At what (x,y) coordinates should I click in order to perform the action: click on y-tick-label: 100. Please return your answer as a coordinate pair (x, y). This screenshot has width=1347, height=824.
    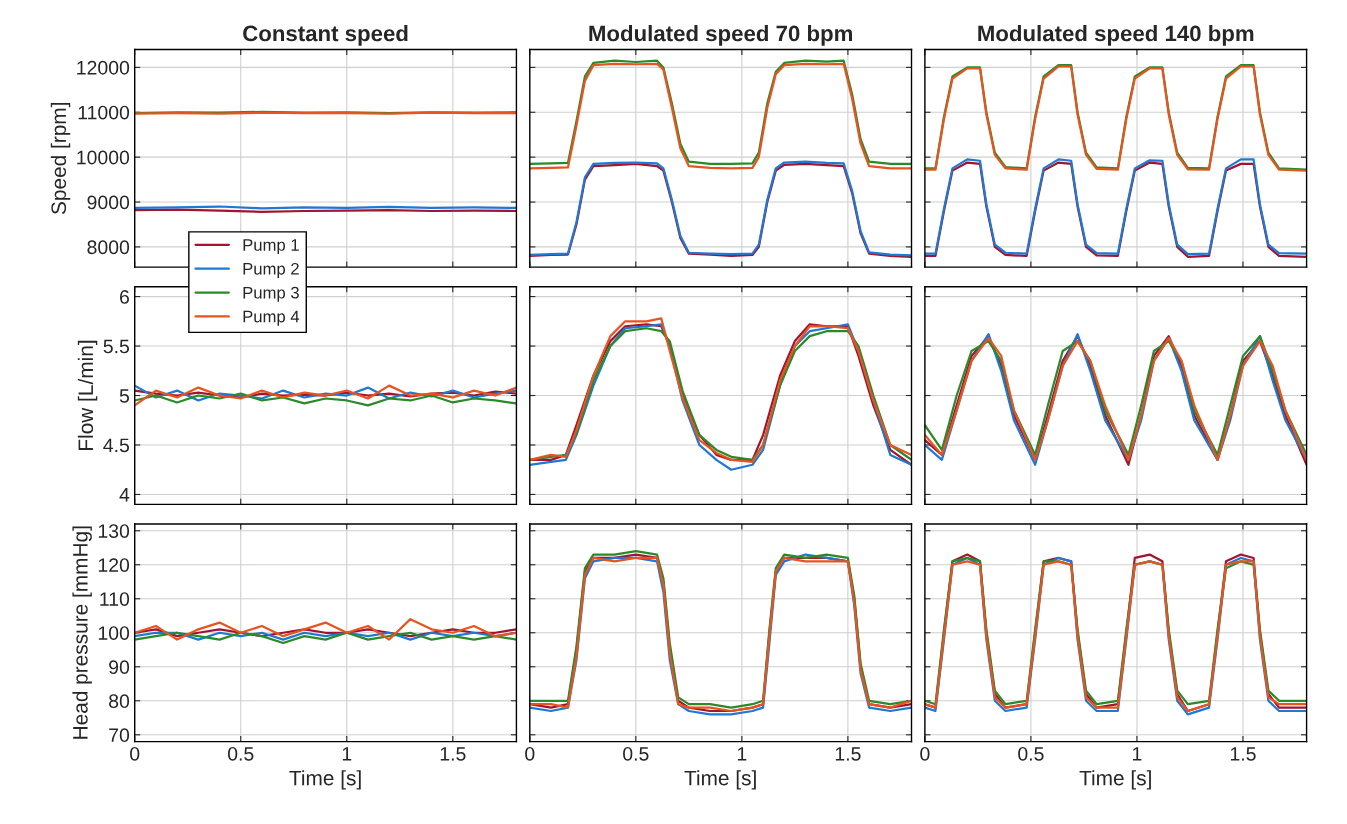
    Looking at the image, I should click on (114, 633).